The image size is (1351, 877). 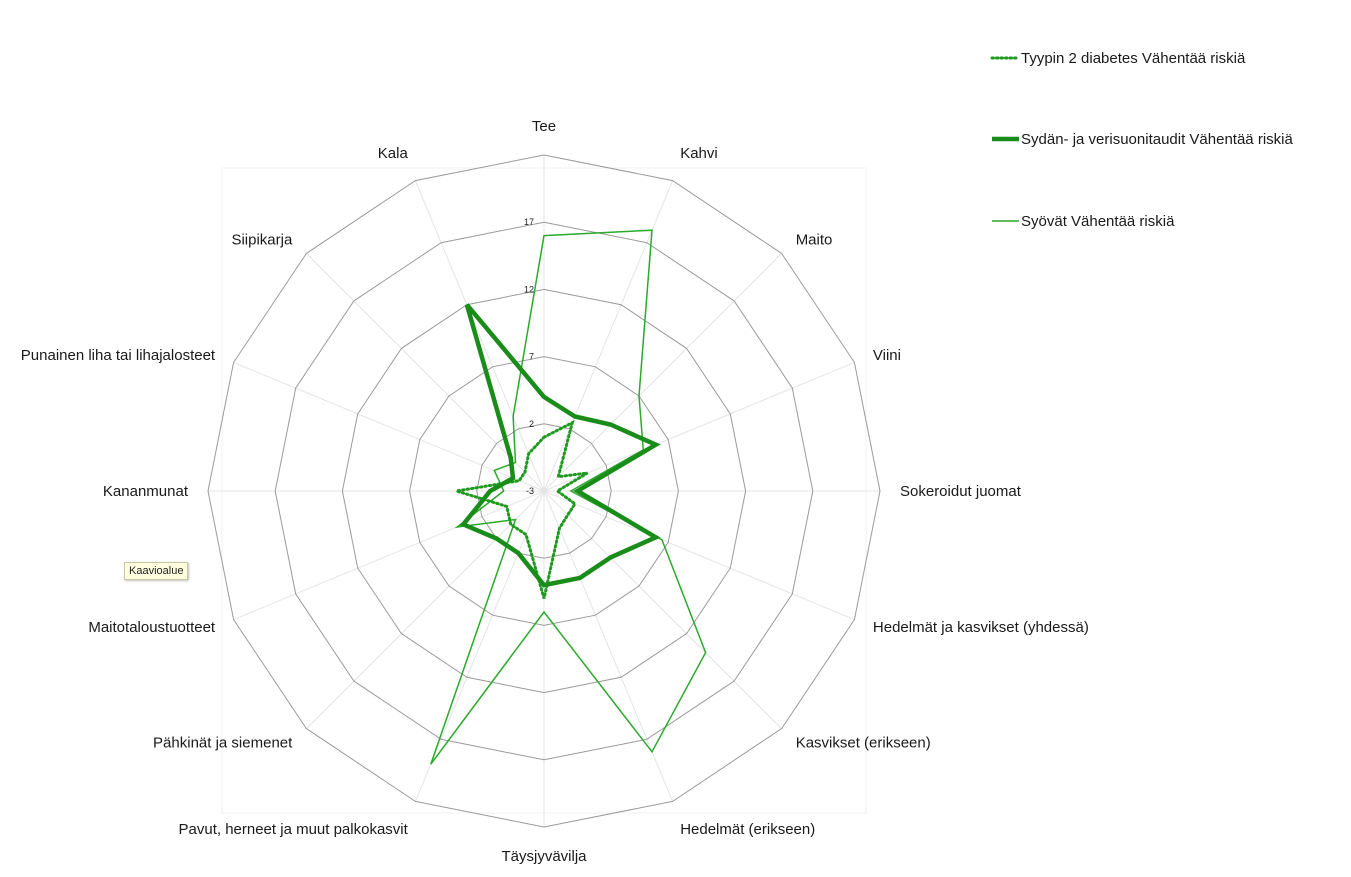 I want to click on category-label: Pavut, herneet ja muut palkokasvit, so click(x=294, y=829).